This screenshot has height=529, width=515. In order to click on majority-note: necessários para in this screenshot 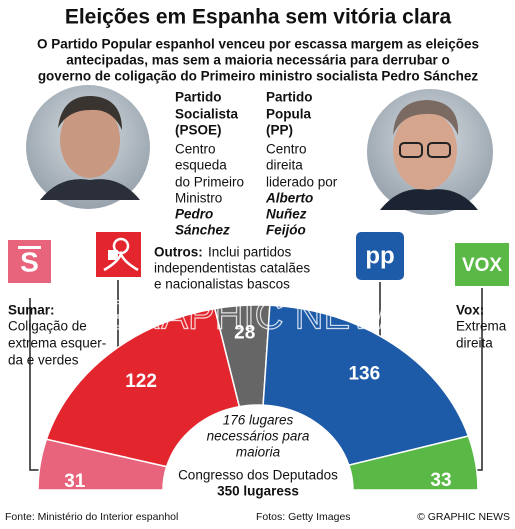, I will do `click(258, 436)`.